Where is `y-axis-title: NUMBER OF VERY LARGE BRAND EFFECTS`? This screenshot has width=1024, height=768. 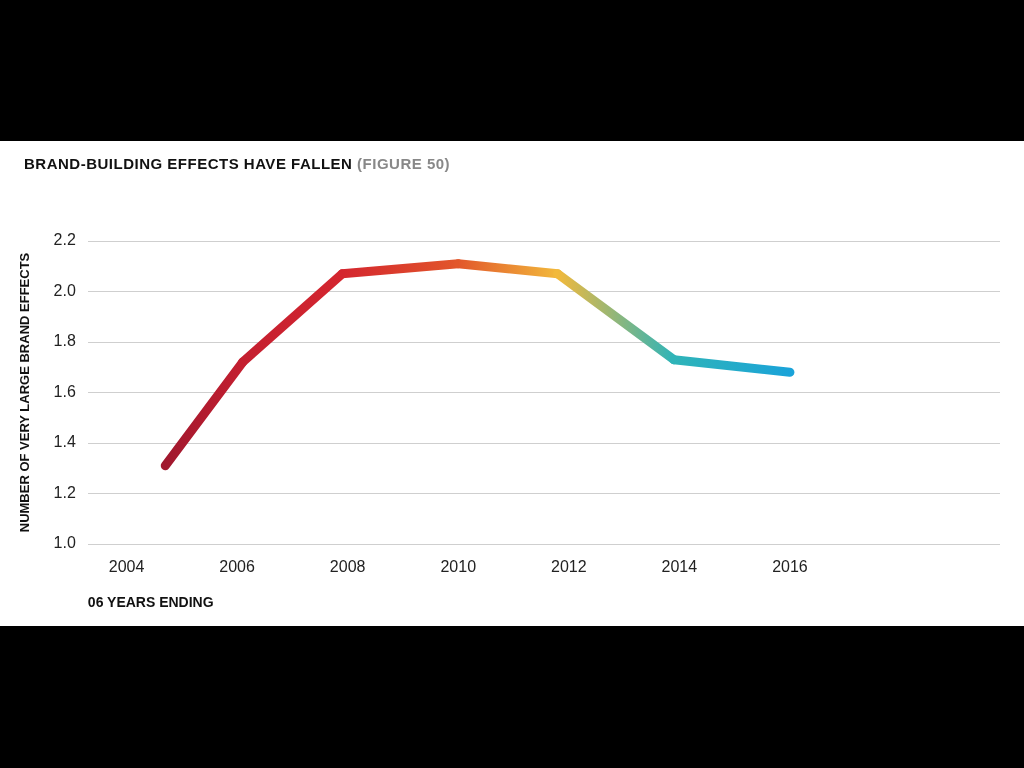 y-axis-title: NUMBER OF VERY LARGE BRAND EFFECTS is located at coordinates (25, 392).